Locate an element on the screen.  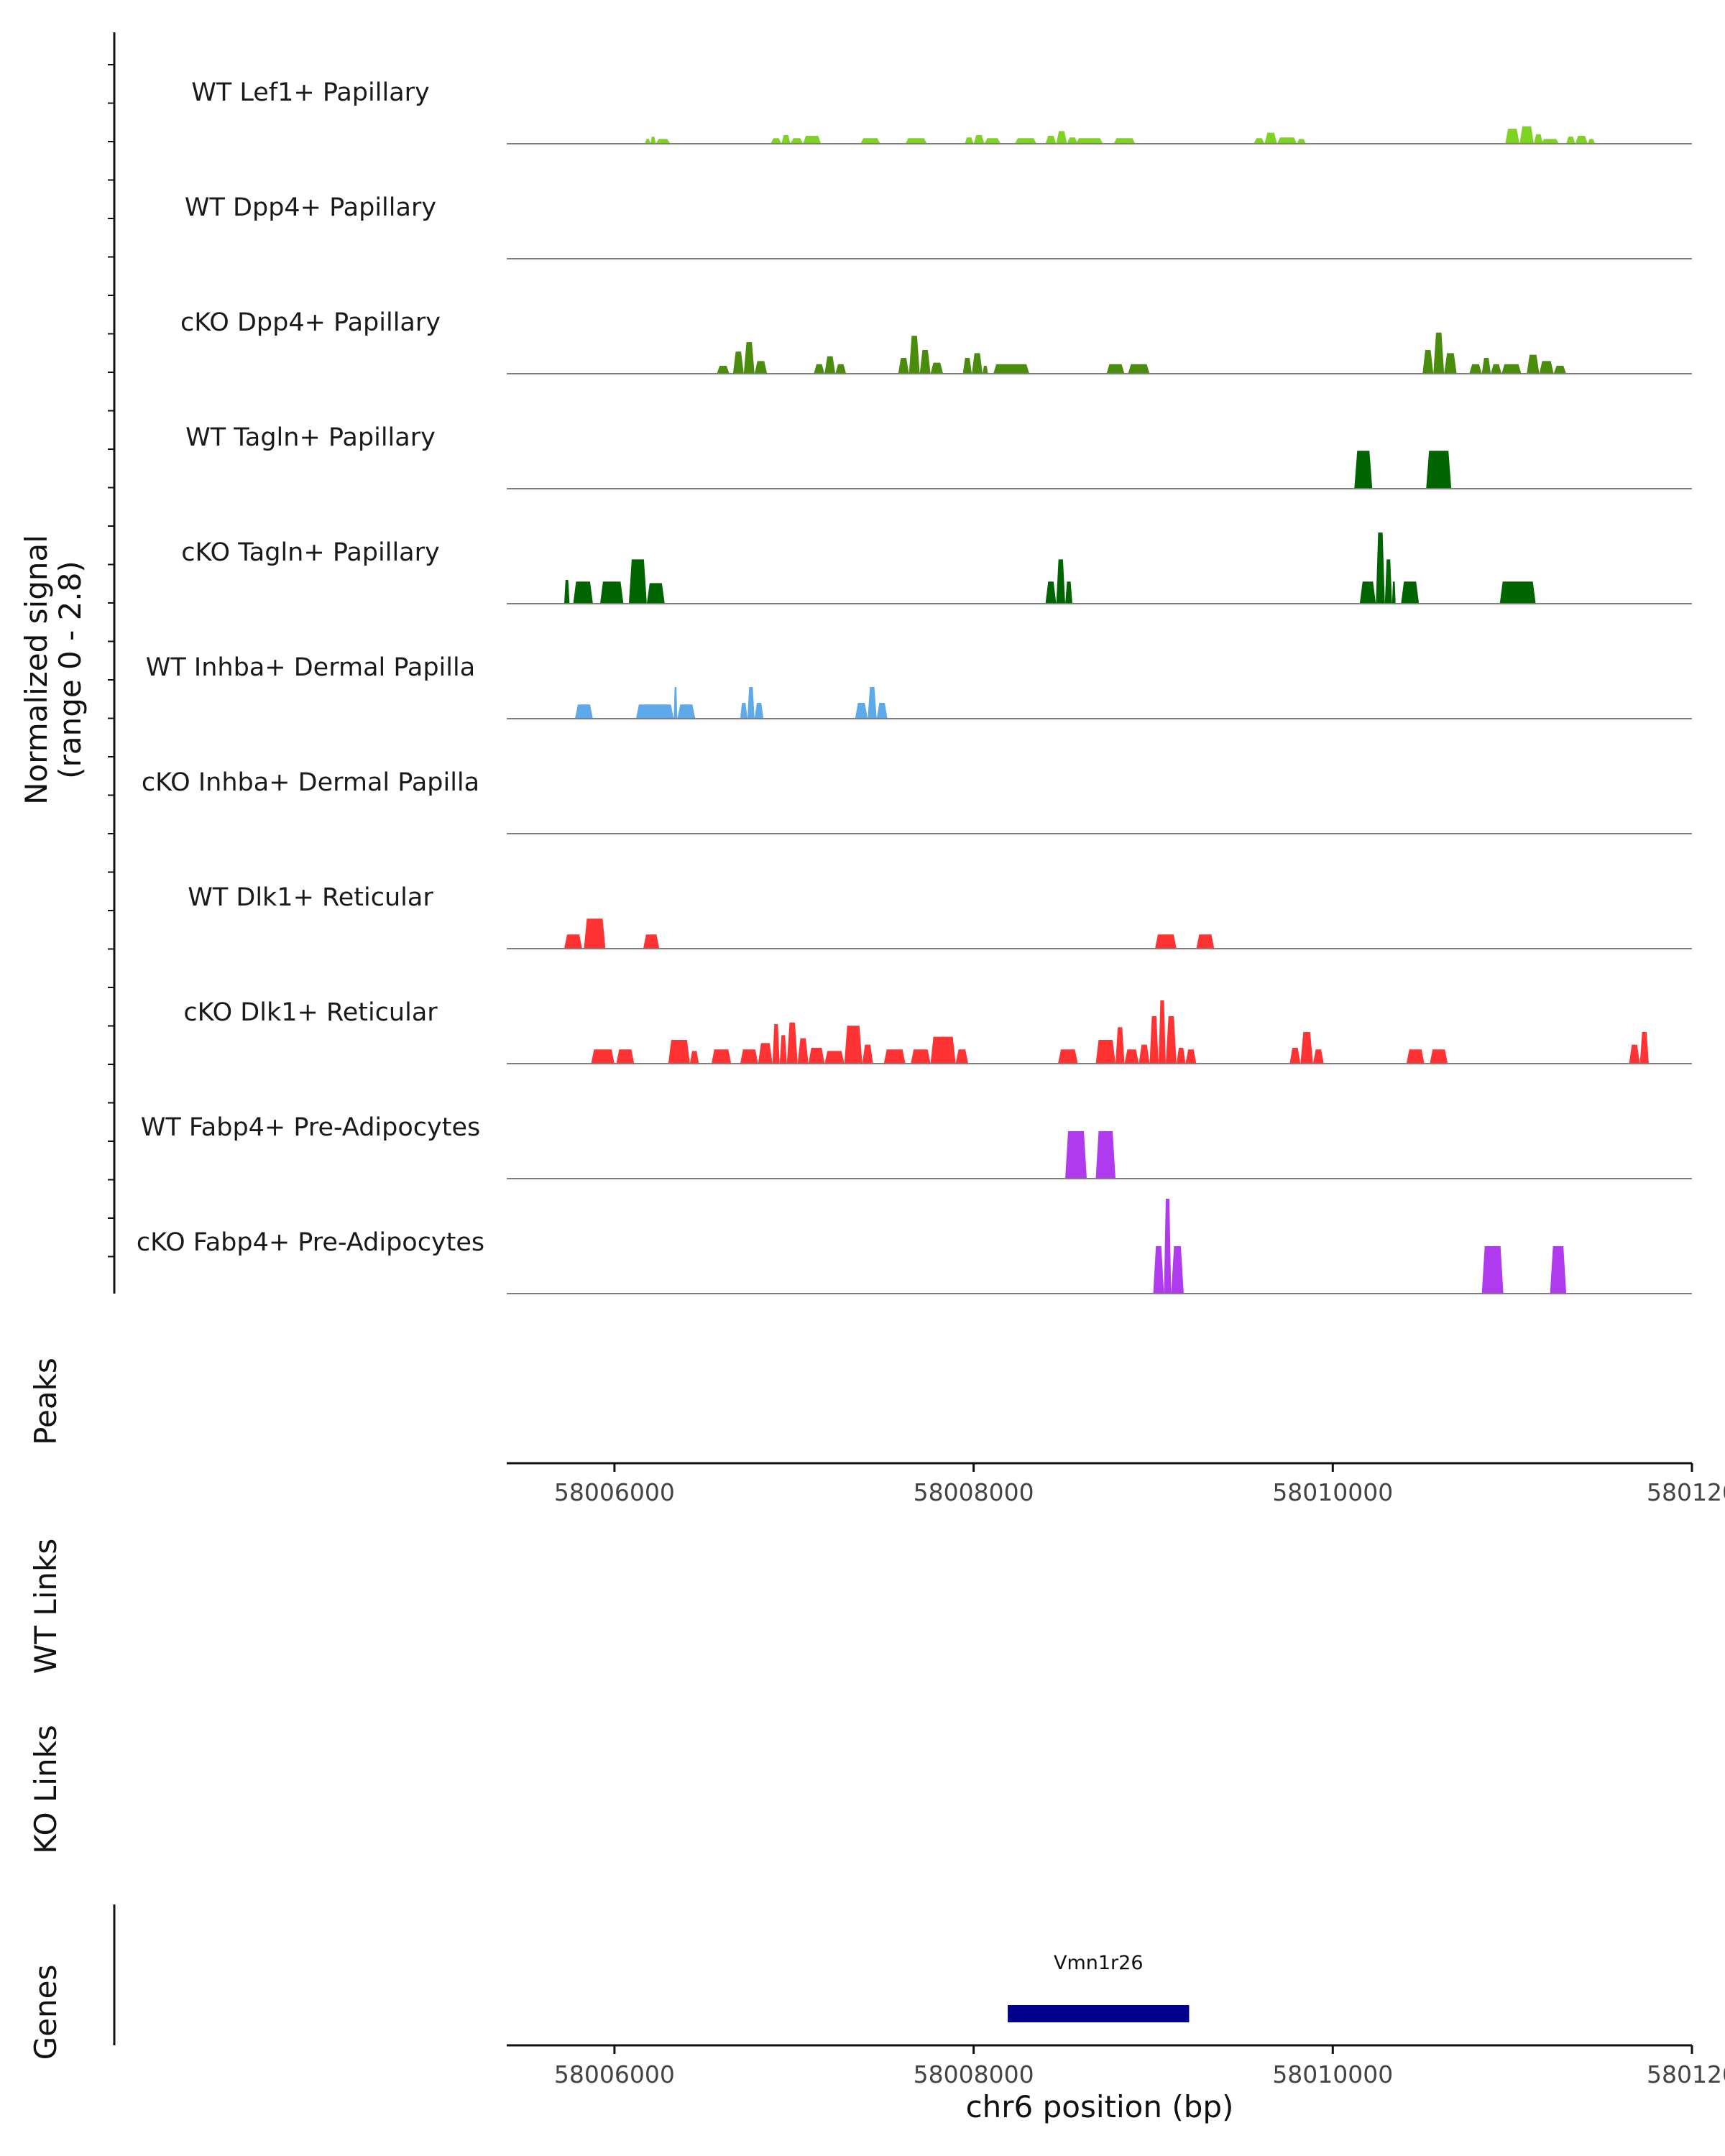
gene-body is located at coordinates (1099, 2013).